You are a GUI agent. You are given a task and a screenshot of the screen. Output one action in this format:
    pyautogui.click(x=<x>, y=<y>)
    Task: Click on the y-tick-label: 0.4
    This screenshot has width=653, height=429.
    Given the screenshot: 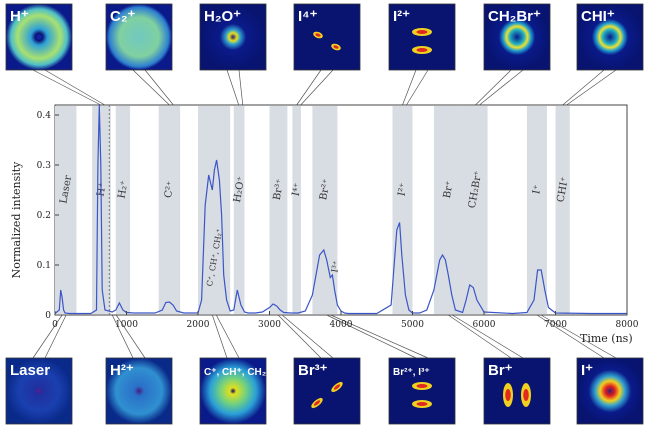 What is the action you would take?
    pyautogui.click(x=44, y=116)
    